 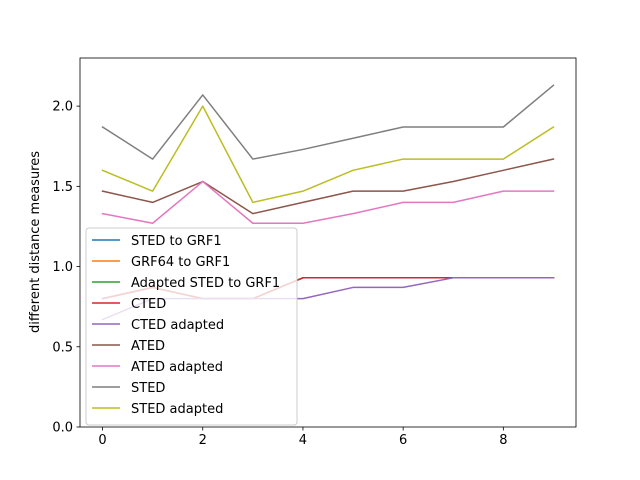 I want to click on y-tick-label: 2.0, so click(x=62, y=107).